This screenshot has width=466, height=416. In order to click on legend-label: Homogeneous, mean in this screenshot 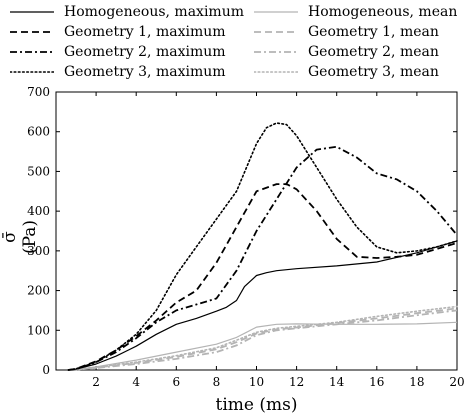, I will do `click(383, 12)`.